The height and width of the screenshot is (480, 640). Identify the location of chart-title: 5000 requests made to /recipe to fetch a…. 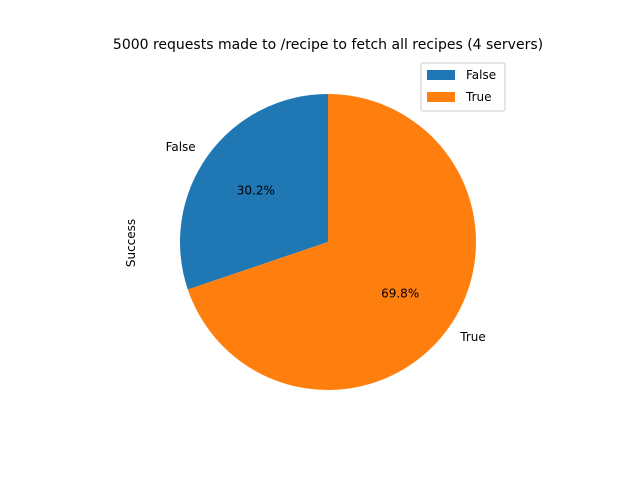
(328, 45).